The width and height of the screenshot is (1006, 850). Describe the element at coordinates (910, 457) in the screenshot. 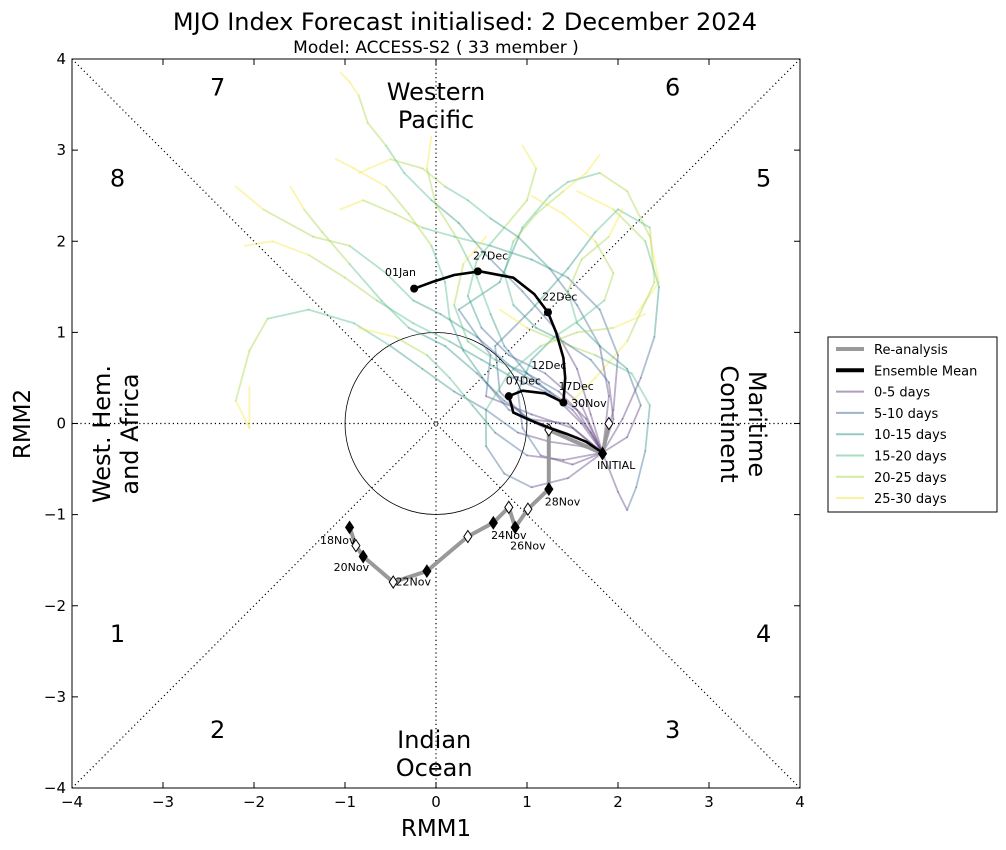

I see `legend-label: 15-20 days` at that location.